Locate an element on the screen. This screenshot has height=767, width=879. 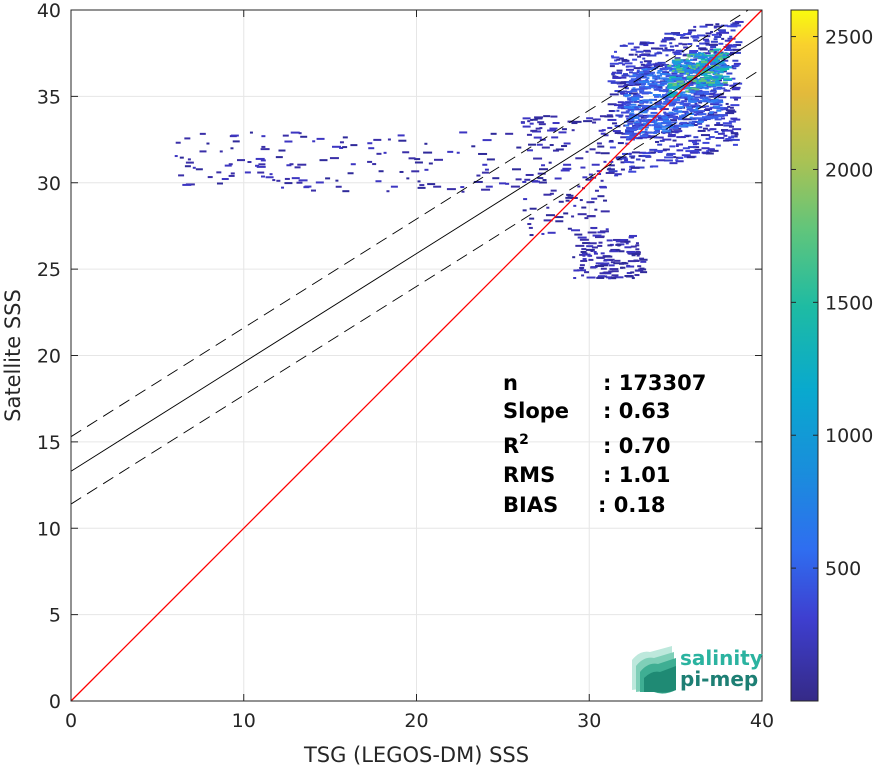
logo-waves-icon is located at coordinates (654, 670).